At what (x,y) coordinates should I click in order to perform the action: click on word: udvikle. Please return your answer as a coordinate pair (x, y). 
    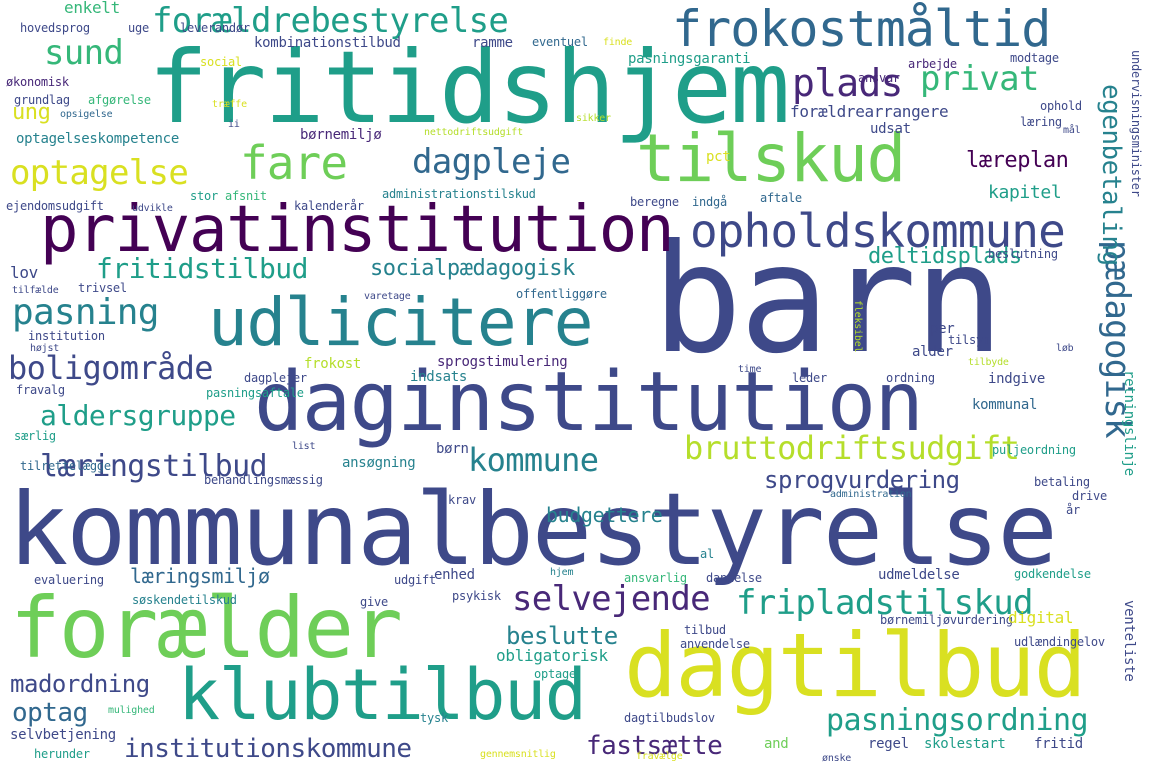
    Looking at the image, I should click on (152, 208).